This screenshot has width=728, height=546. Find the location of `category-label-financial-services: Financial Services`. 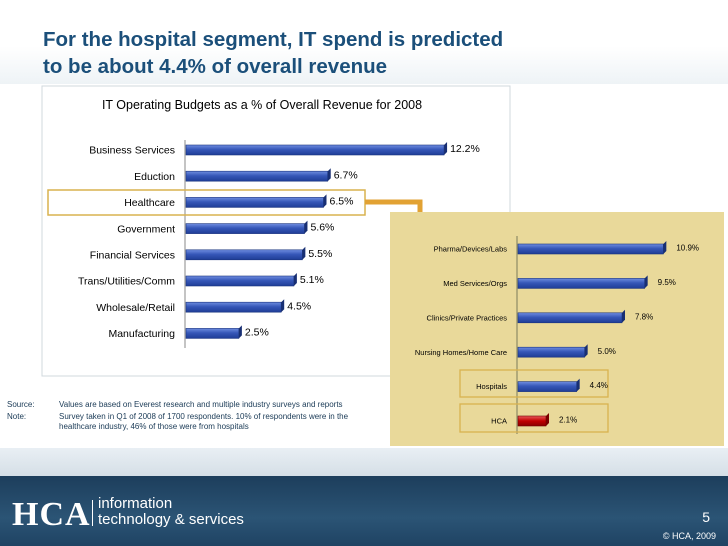

category-label-financial-services: Financial Services is located at coordinates (132, 255).